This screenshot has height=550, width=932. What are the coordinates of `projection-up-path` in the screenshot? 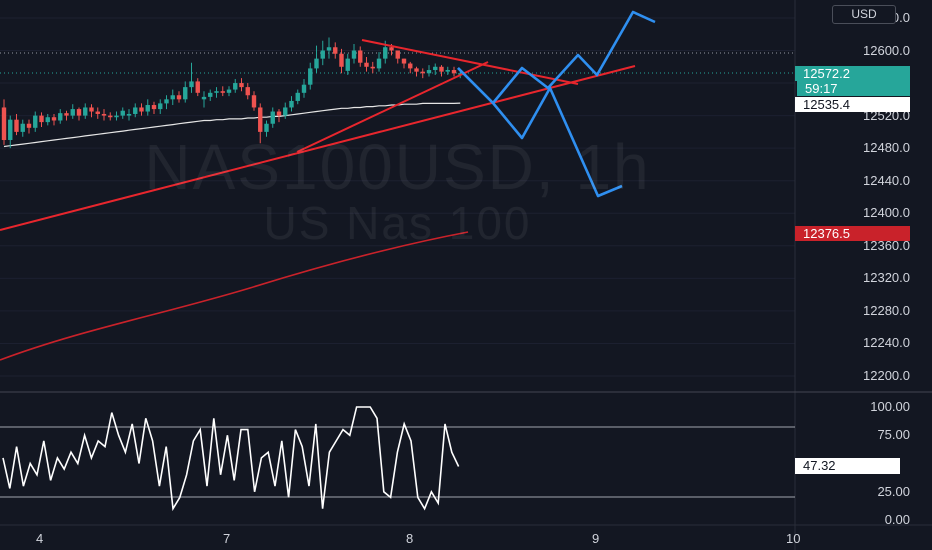 It's located at (556, 57).